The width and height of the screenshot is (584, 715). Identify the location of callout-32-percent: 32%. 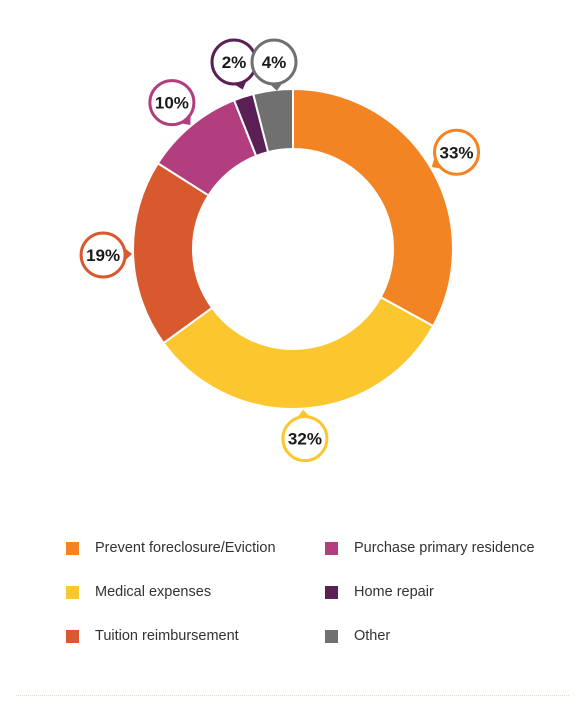
(305, 436).